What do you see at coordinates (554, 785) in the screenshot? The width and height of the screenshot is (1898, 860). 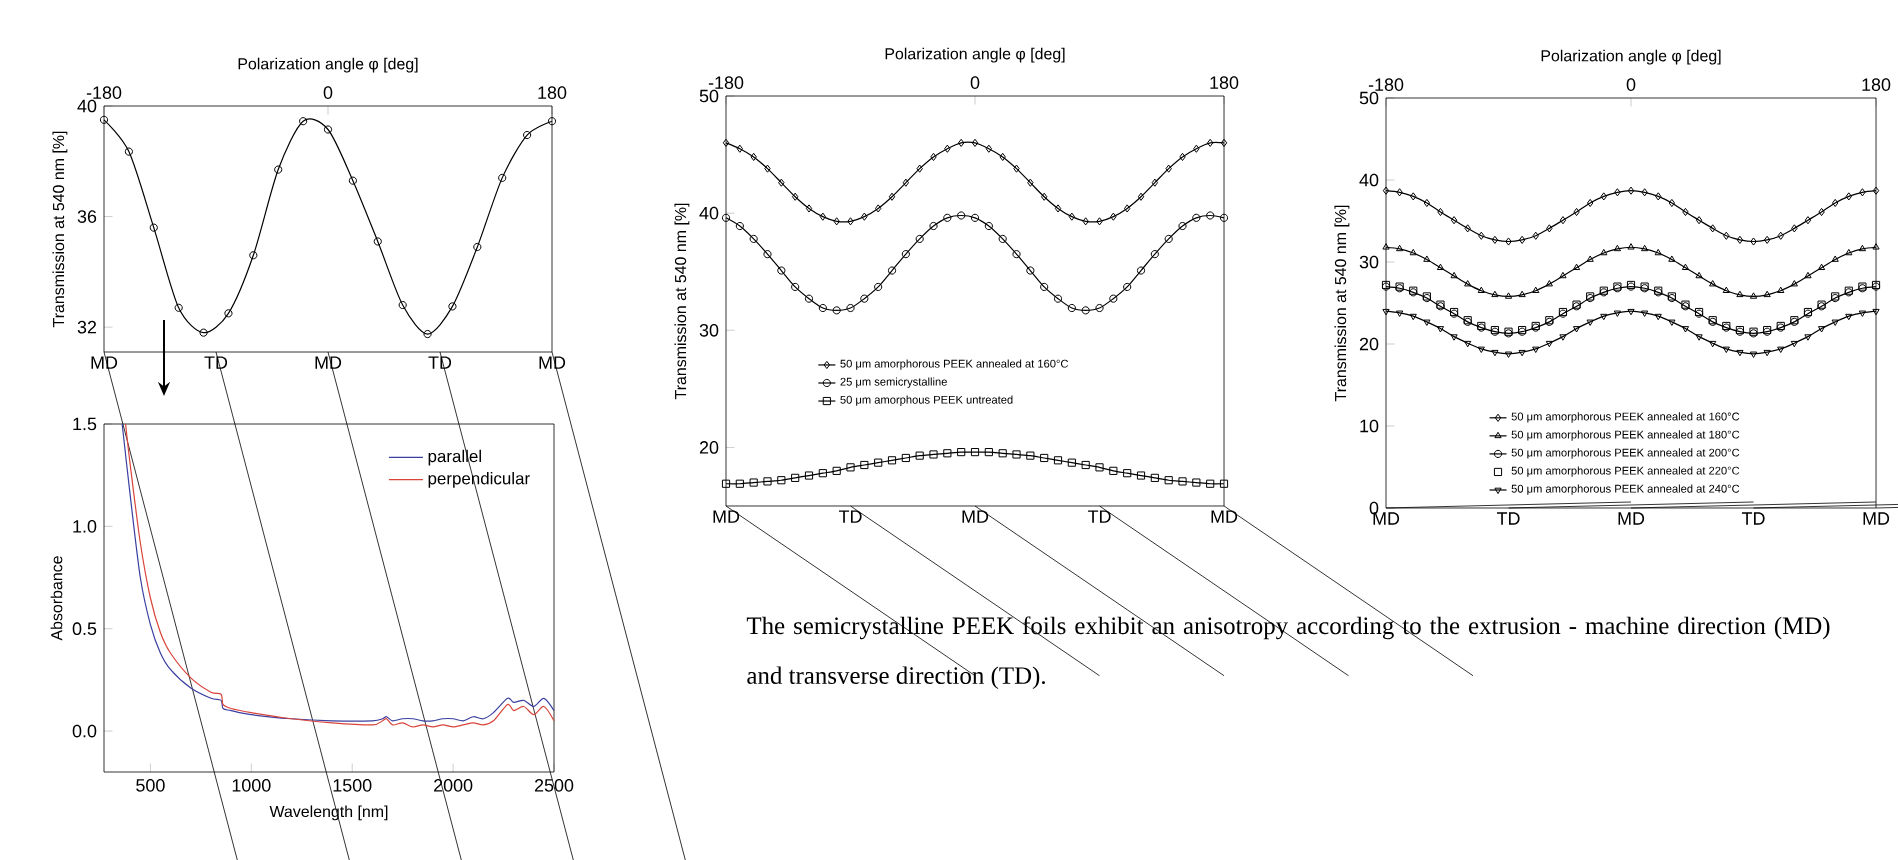 I see `x-tick-label: 2500` at bounding box center [554, 785].